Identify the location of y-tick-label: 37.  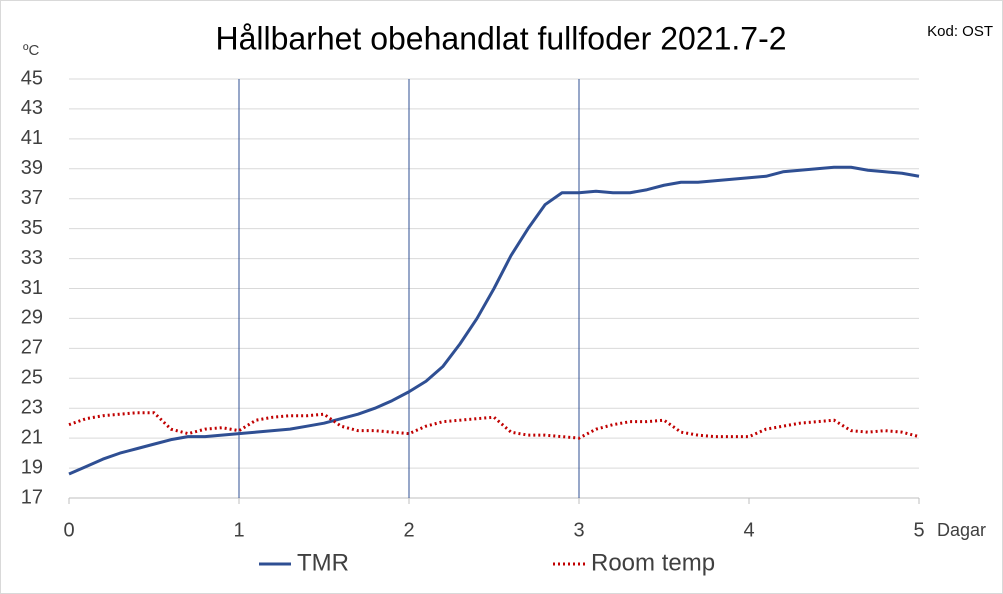
(32, 198).